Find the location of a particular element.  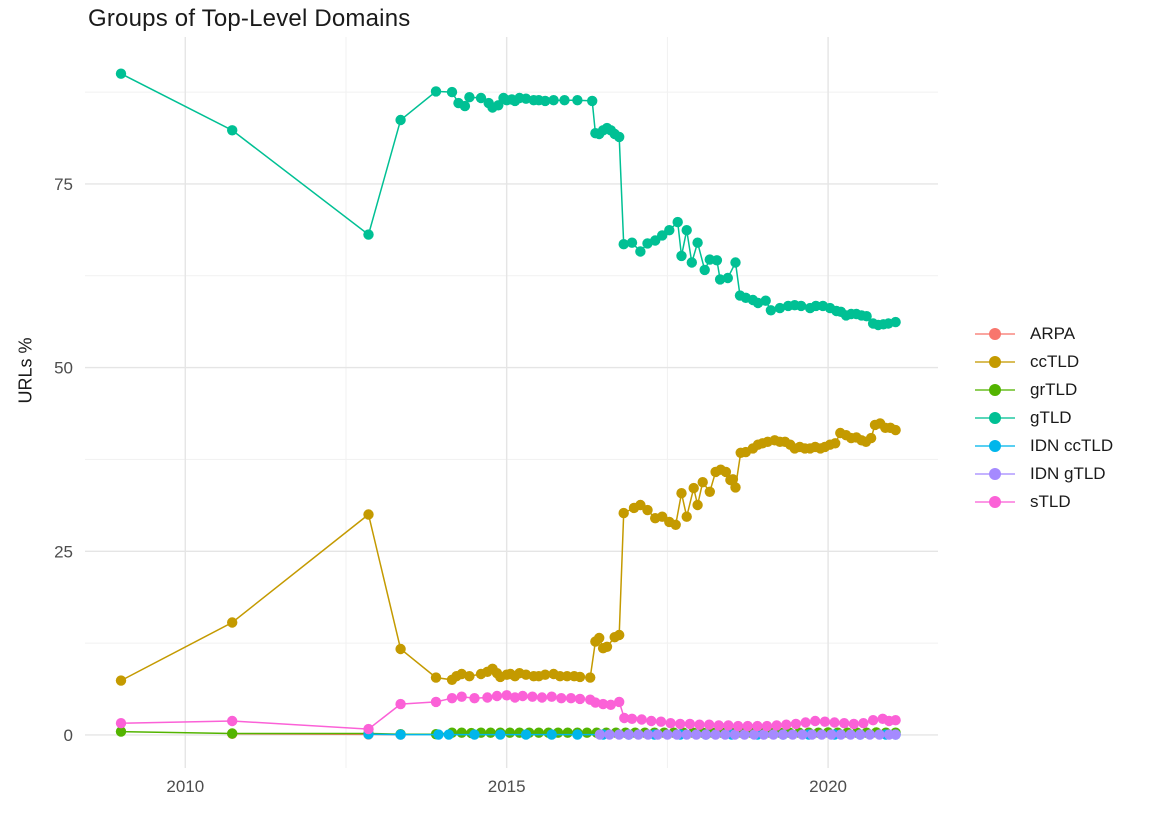

series-IDN-gTLD is located at coordinates (747, 734).